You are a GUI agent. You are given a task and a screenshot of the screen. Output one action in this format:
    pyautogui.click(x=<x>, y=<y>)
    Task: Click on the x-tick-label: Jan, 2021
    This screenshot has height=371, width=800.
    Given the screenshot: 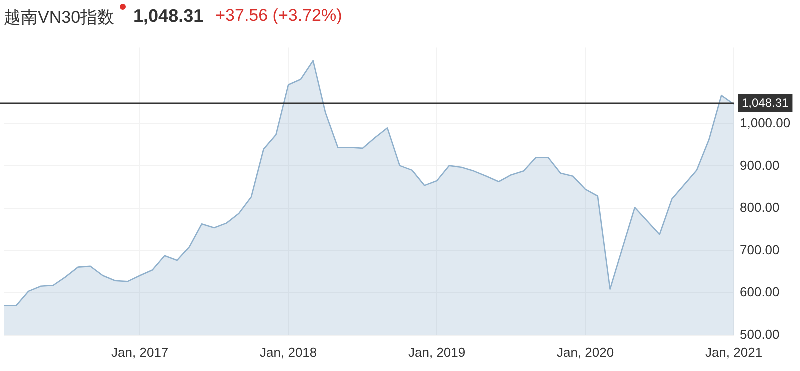 What is the action you would take?
    pyautogui.click(x=734, y=352)
    